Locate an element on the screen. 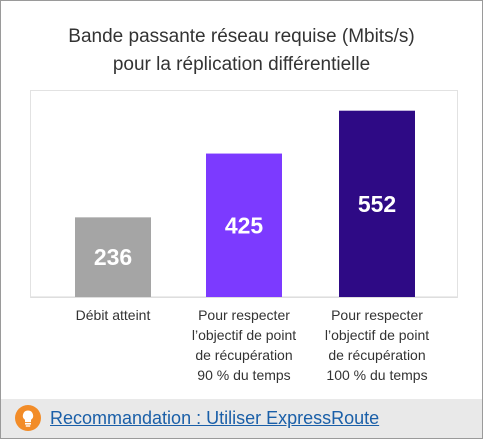 The image size is (483, 439). data-label-1: 236 is located at coordinates (113, 257).